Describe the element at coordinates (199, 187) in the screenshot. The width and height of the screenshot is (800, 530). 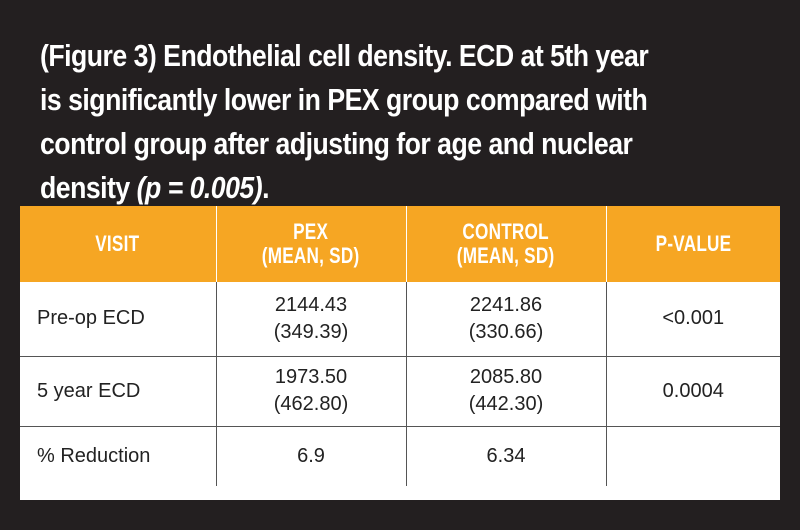
I see `caption-p-value: (p = 0.005)` at that location.